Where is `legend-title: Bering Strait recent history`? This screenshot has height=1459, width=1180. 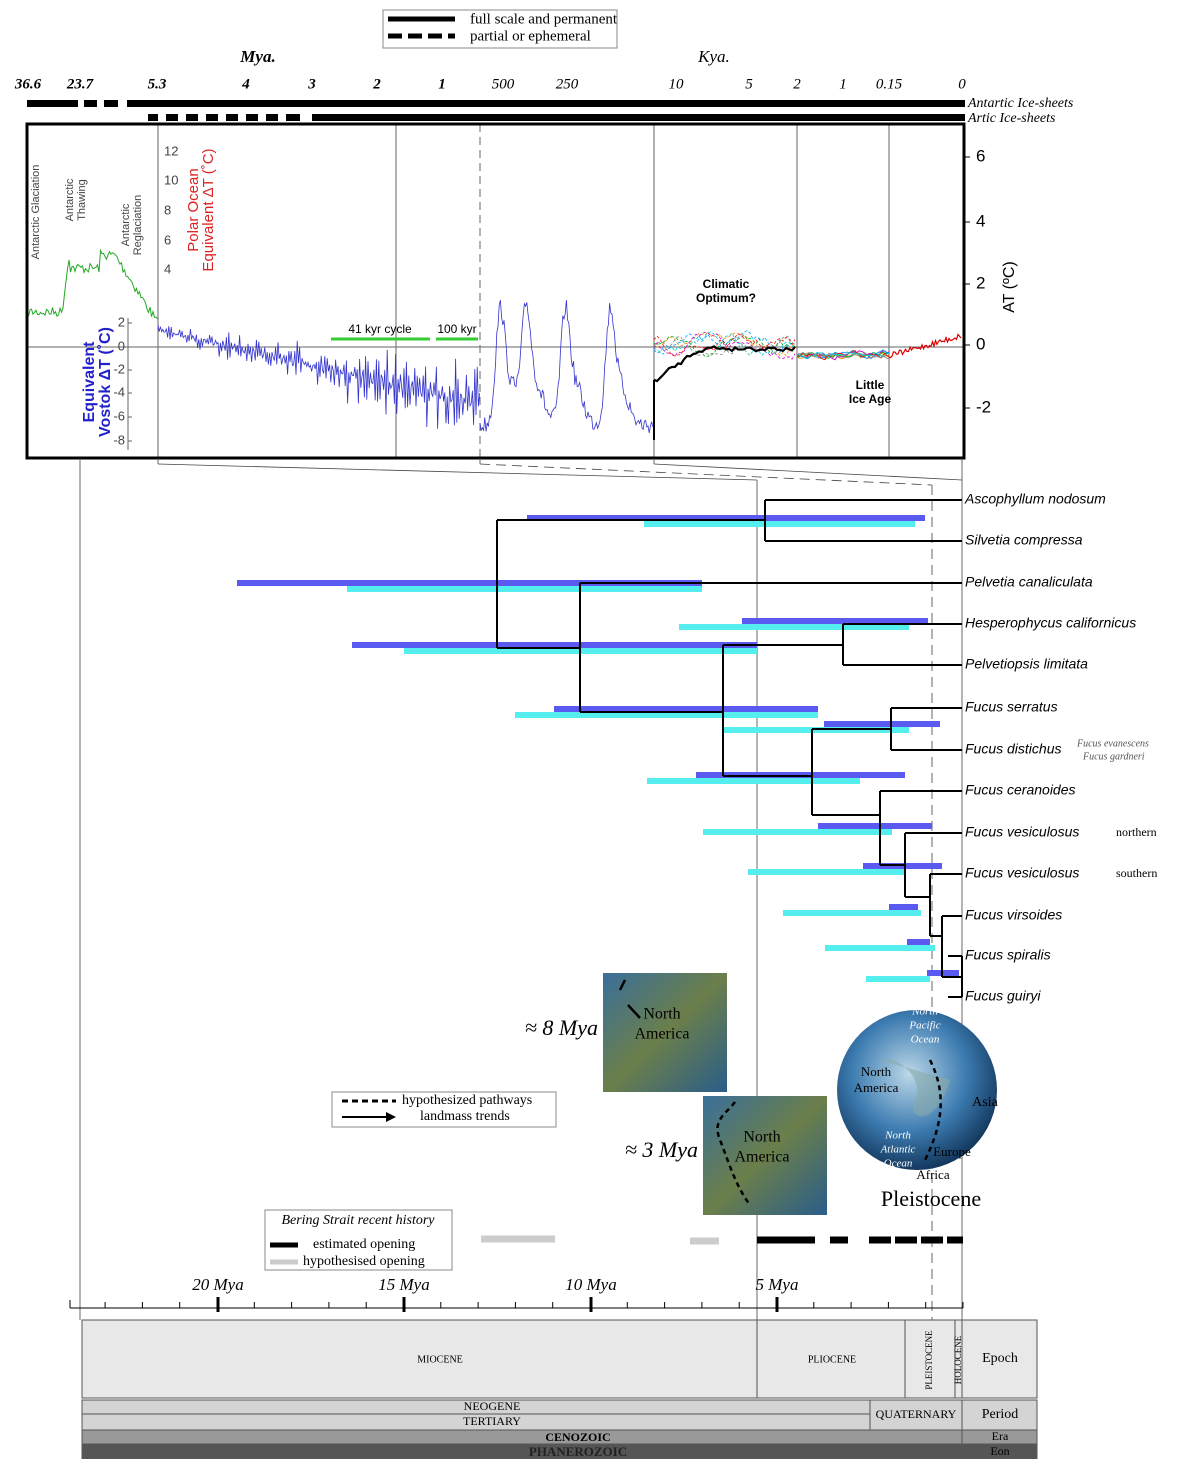
legend-title: Bering Strait recent history is located at coordinates (358, 1220).